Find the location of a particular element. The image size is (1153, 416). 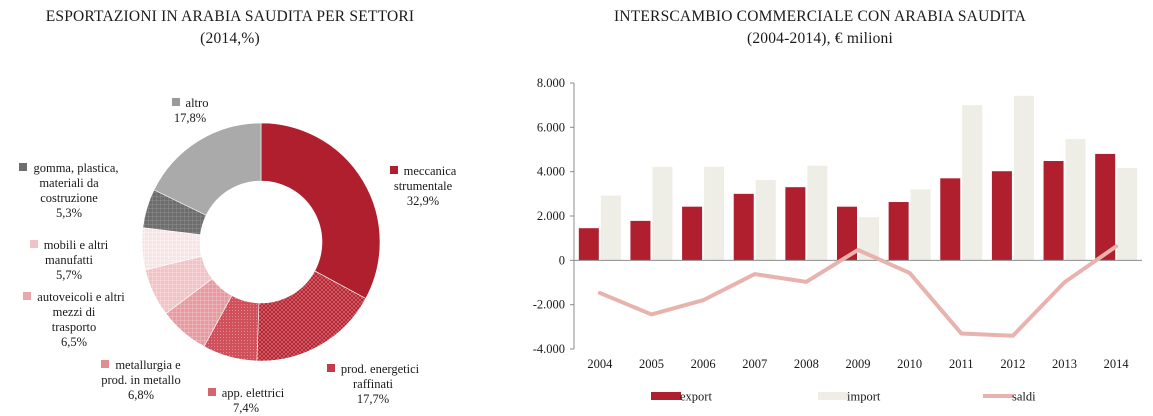

pie-subtitle: (2014,%) is located at coordinates (230, 38).